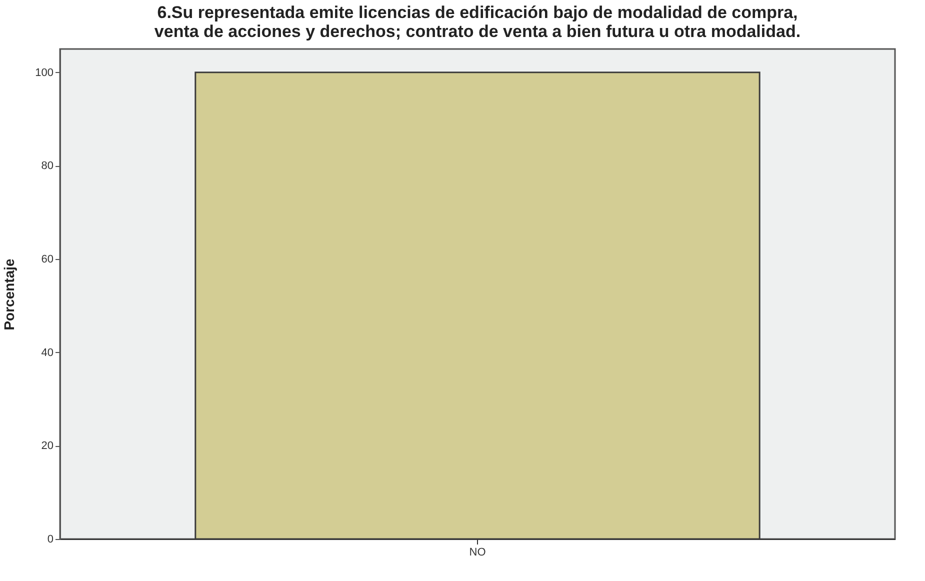  I want to click on x-tick-label: NO, so click(477, 552).